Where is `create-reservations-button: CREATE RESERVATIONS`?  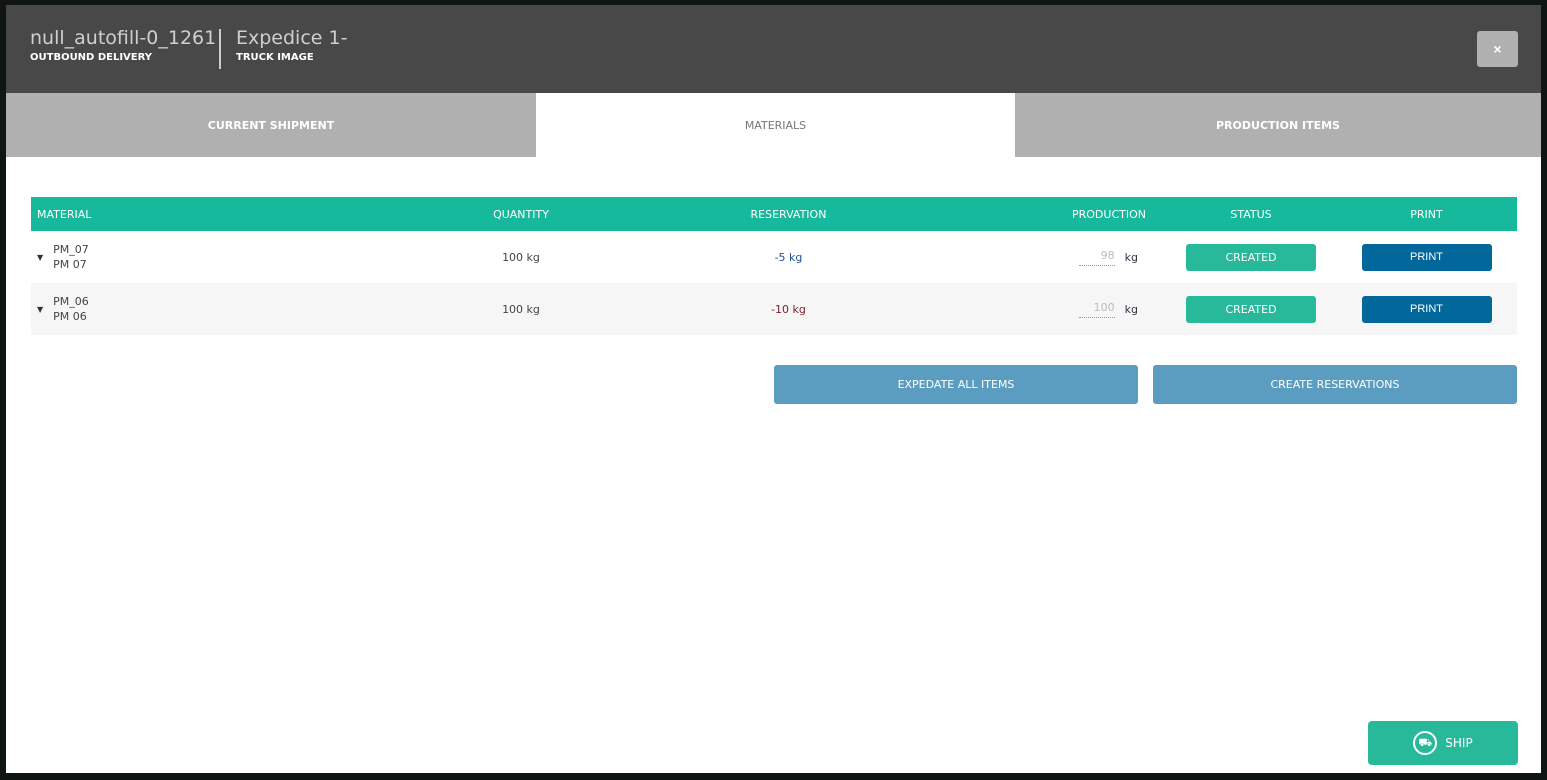 create-reservations-button: CREATE RESERVATIONS is located at coordinates (1335, 384).